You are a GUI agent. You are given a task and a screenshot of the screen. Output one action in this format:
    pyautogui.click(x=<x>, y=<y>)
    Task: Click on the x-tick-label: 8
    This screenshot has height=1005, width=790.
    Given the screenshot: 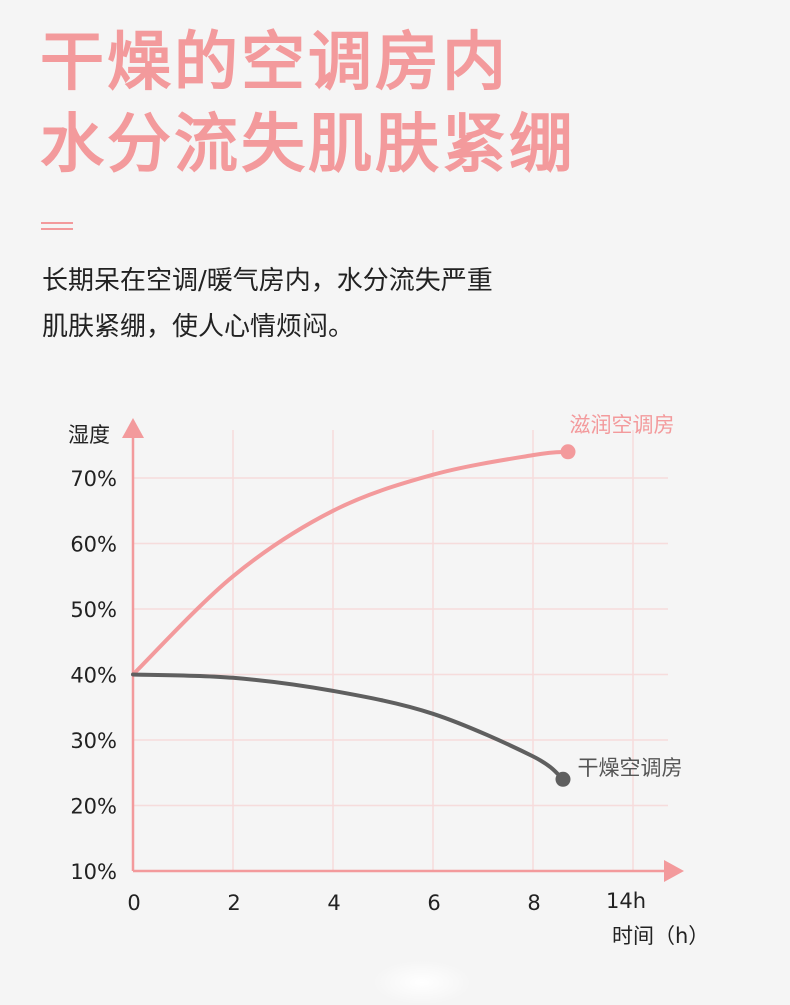 What is the action you would take?
    pyautogui.click(x=533, y=903)
    